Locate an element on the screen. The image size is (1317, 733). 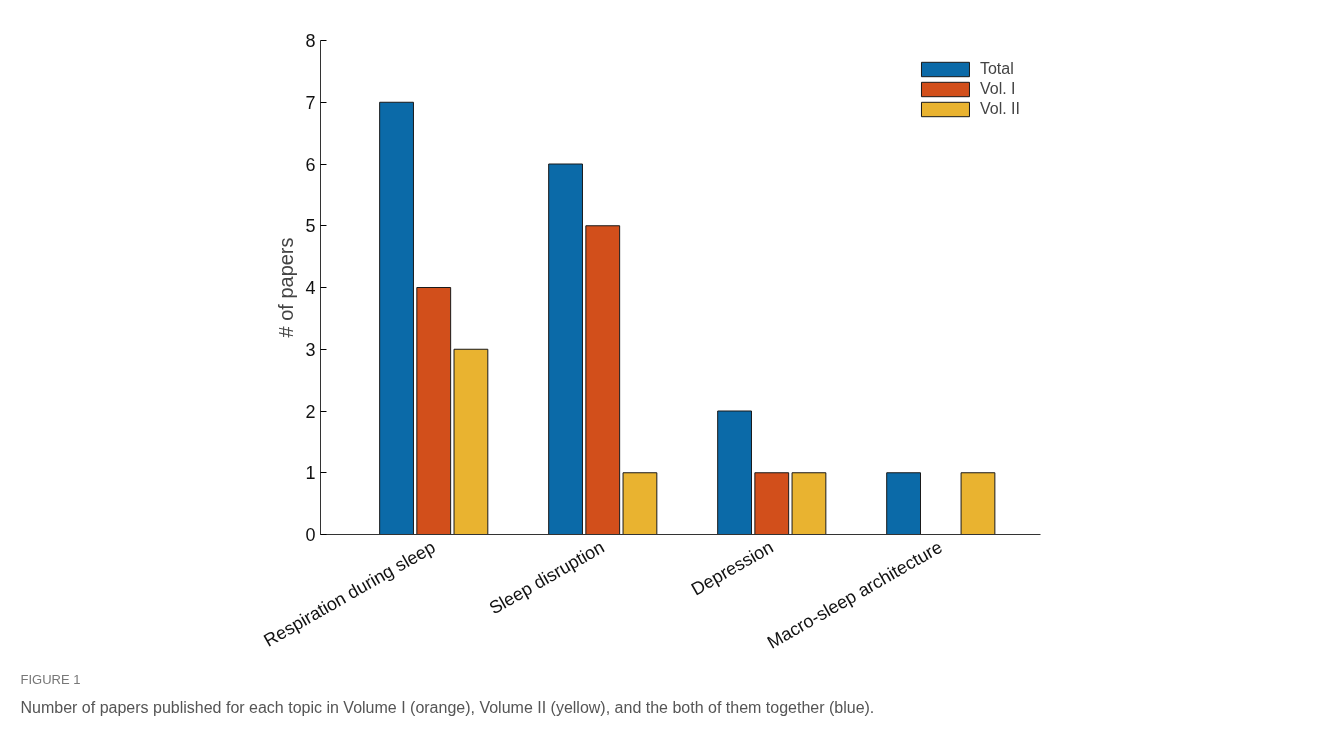
y-tick-label: 4 is located at coordinates (310, 288).